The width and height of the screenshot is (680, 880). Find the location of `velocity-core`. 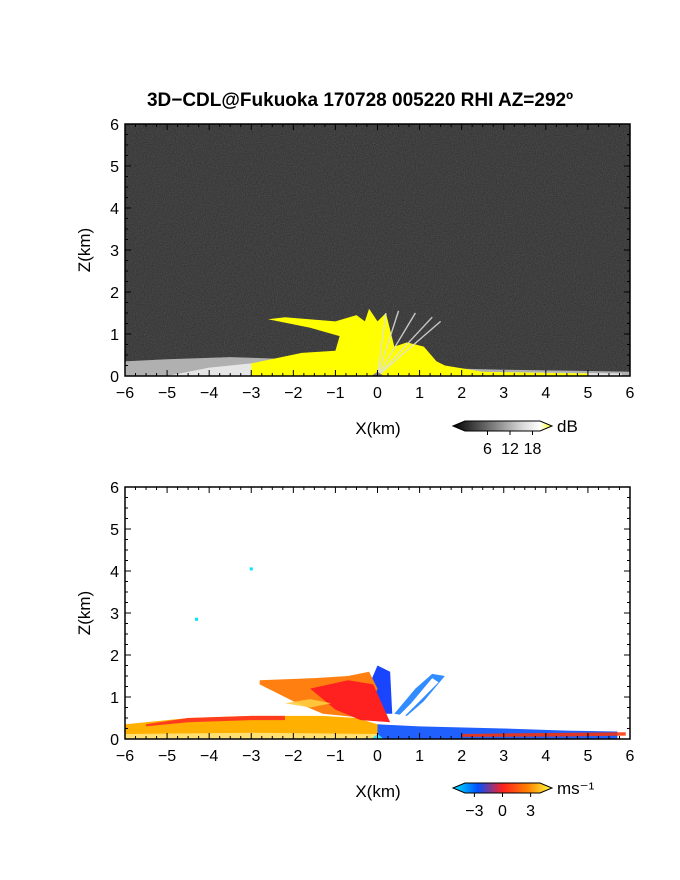

velocity-core is located at coordinates (350, 701).